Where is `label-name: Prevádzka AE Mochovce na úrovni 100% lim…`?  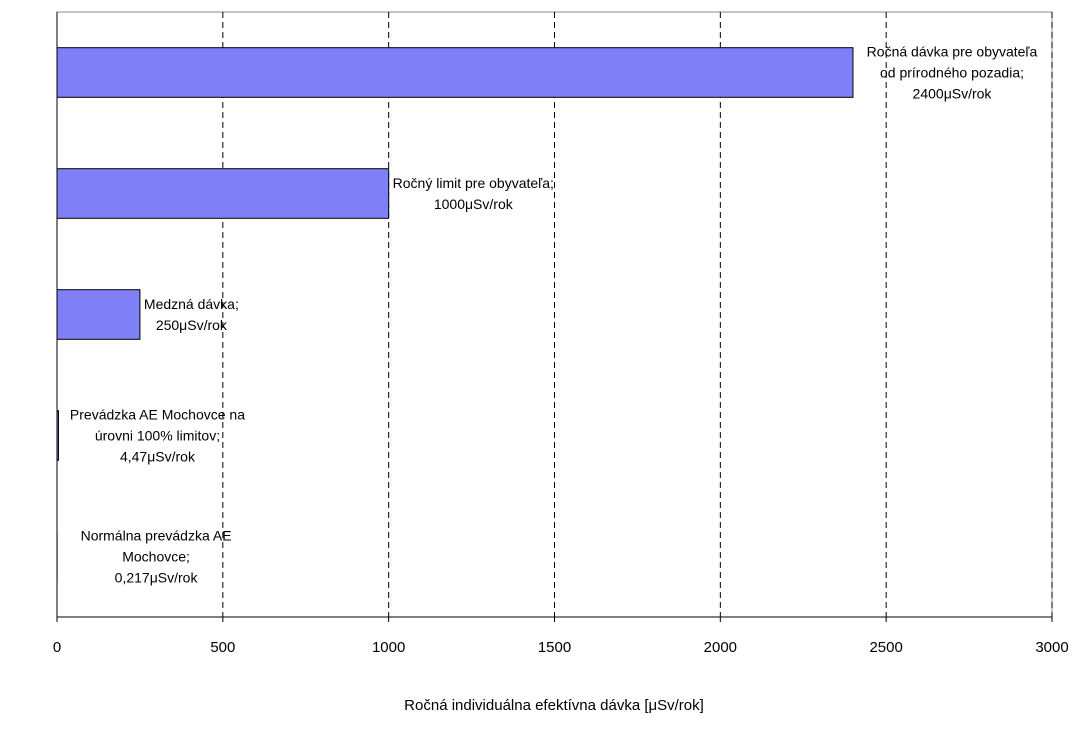 label-name: Prevádzka AE Mochovce na úrovni 100% lim… is located at coordinates (157, 424).